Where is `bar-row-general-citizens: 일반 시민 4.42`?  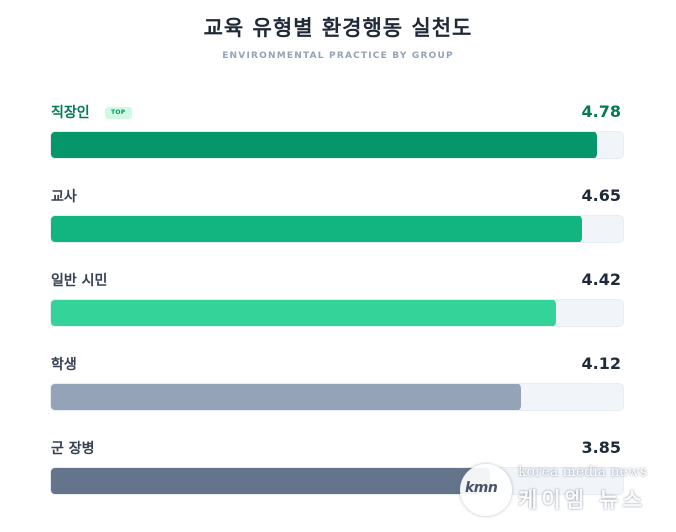
bar-row-general-citizens: 일반 시민 4.42 is located at coordinates (337, 310).